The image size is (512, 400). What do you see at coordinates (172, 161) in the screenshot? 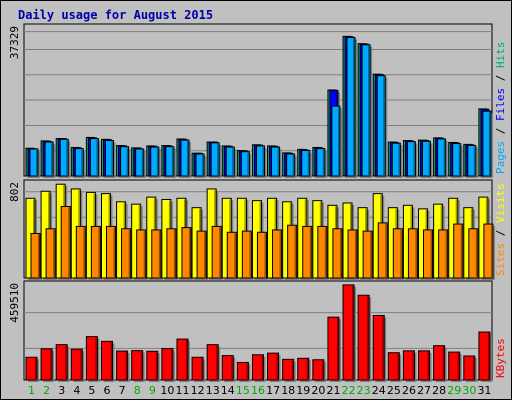
I see `bar-pages-10-side` at bounding box center [172, 161].